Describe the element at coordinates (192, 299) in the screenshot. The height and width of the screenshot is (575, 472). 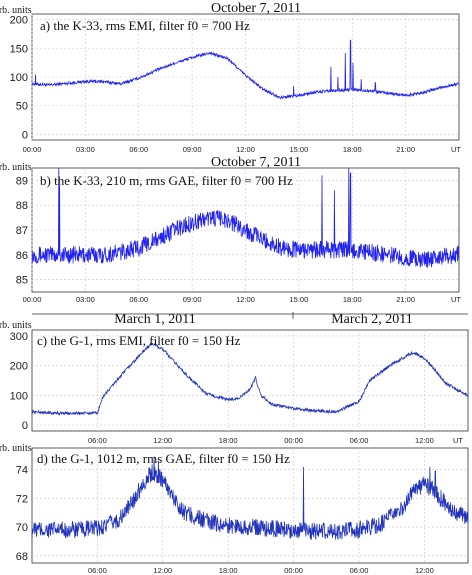
I see `x-tick-label-b: 09:00` at that location.